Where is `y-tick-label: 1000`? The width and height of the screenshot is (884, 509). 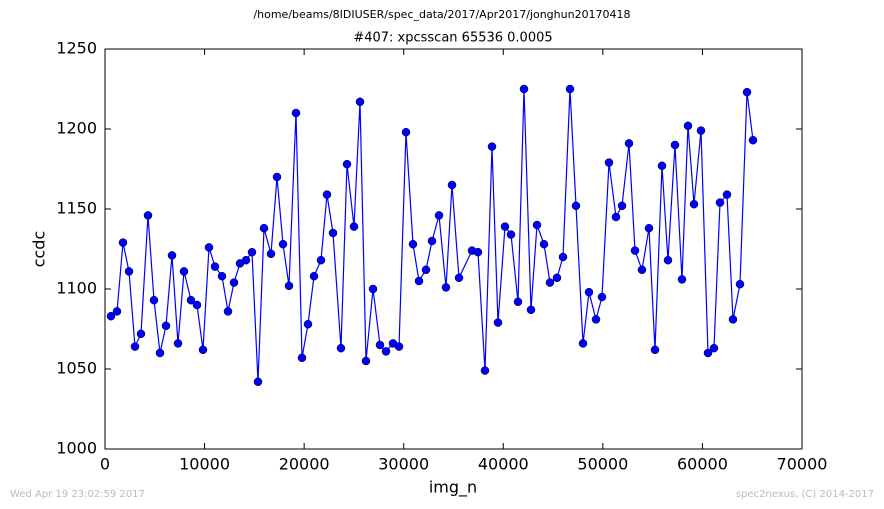 y-tick-label: 1000 is located at coordinates (76, 448).